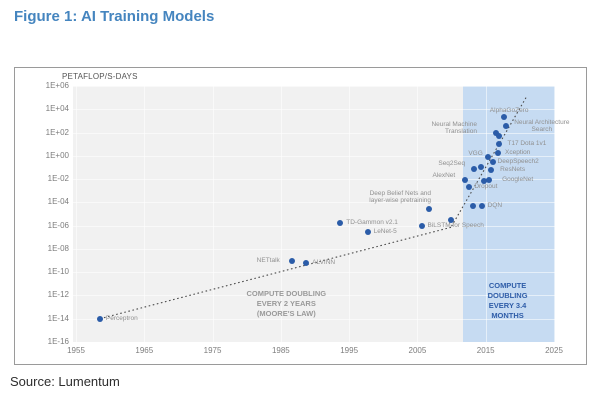 The image size is (600, 403). What do you see at coordinates (495, 133) in the screenshot?
I see `data-point-neural-machine-translation` at bounding box center [495, 133].